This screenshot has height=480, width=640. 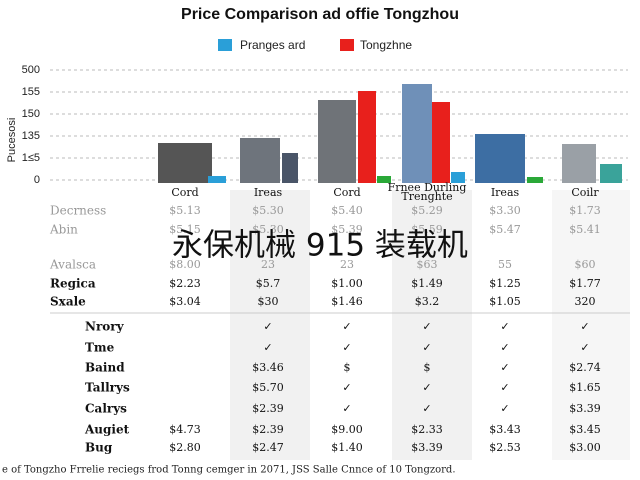 What do you see at coordinates (386, 45) in the screenshot?
I see `legend-label: Tongzhne` at bounding box center [386, 45].